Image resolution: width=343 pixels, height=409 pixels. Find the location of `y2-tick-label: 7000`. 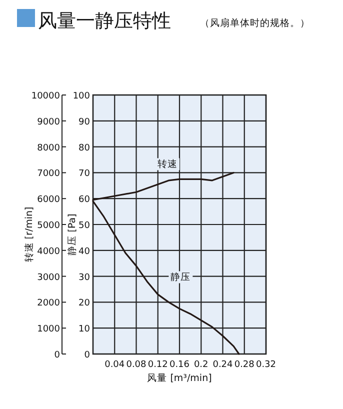

y2-tick-label: 7000 is located at coordinates (48, 174).